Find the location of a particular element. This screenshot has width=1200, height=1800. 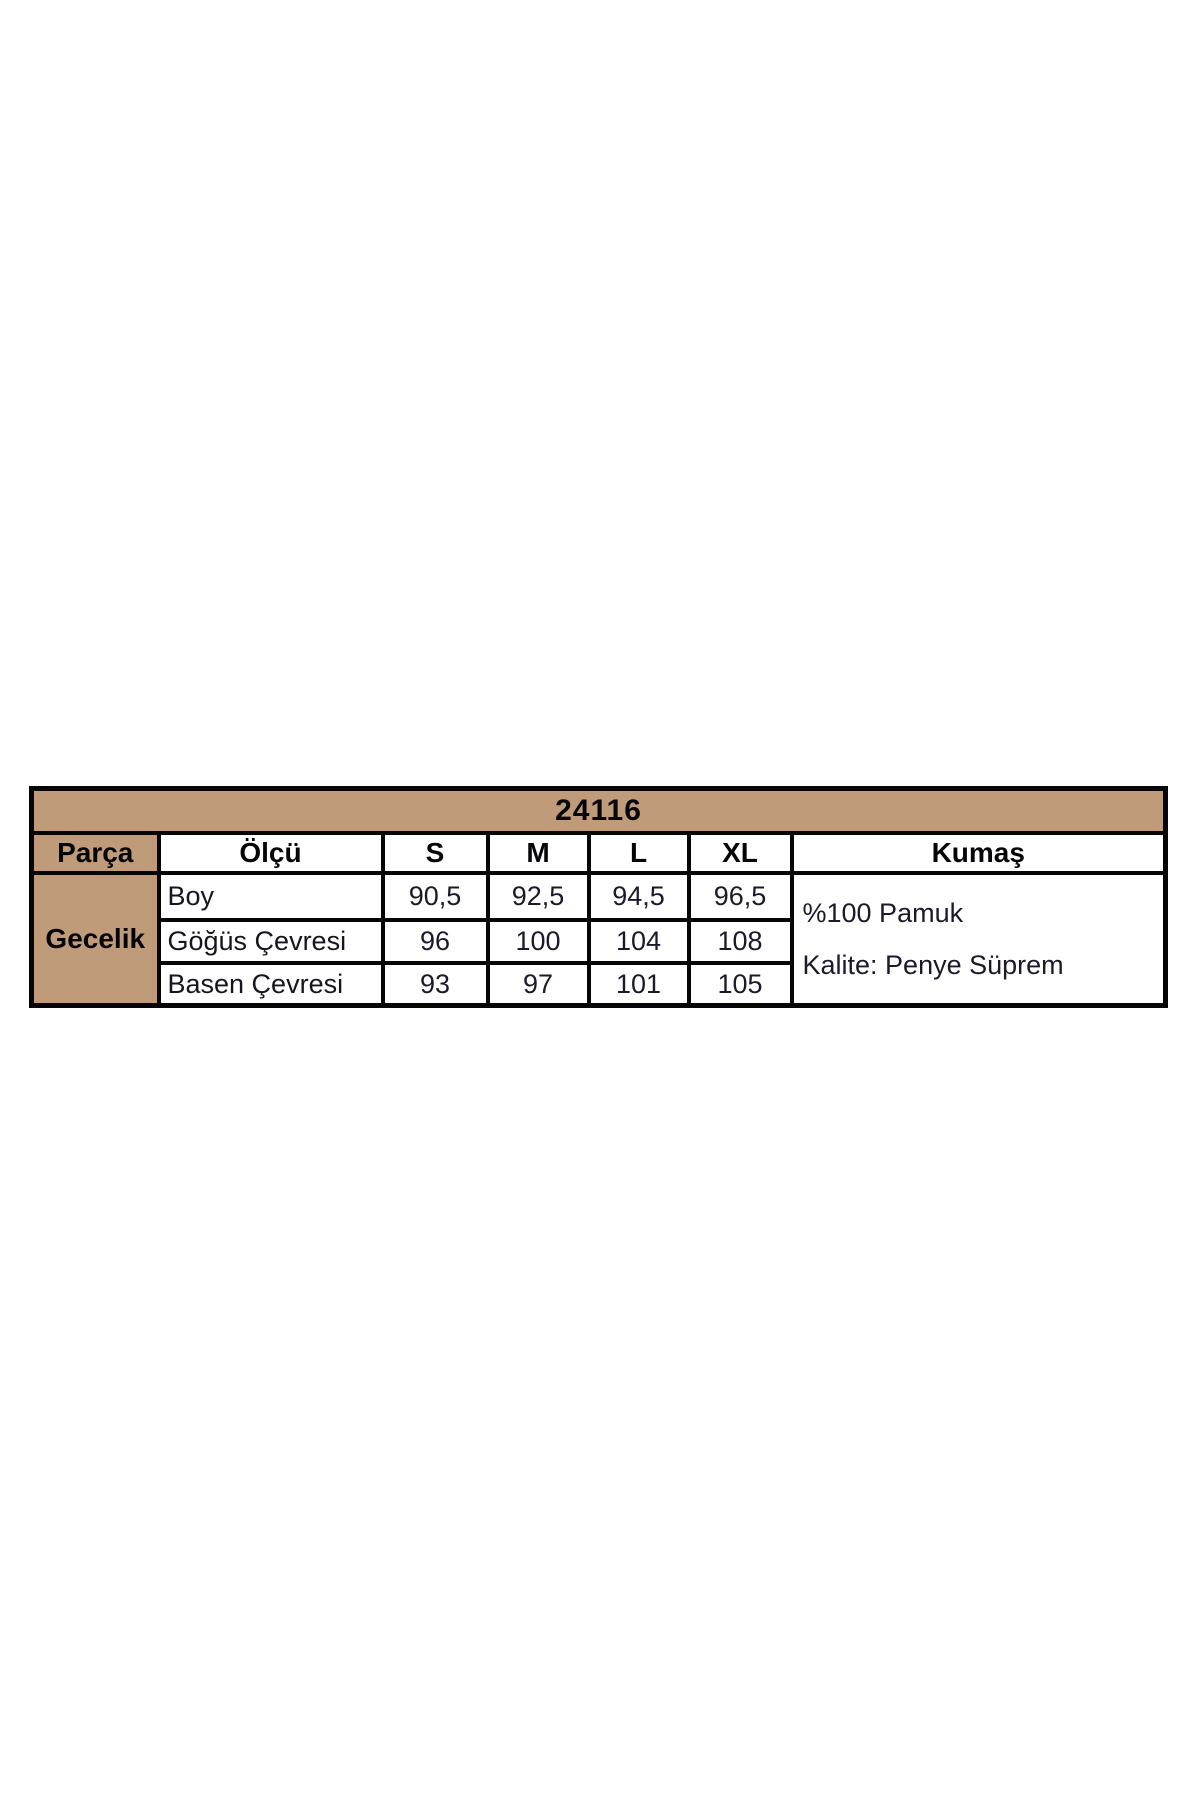

value-boy-xl: 96,5 is located at coordinates (740, 896).